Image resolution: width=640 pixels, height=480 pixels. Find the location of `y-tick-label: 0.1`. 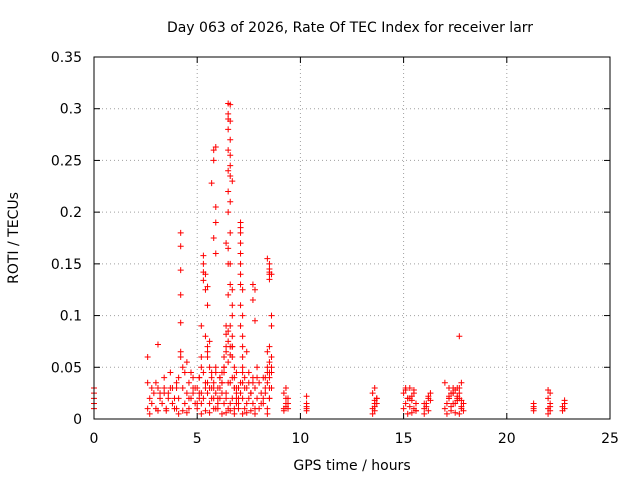

y-tick-label: 0.1 is located at coordinates (71, 317).